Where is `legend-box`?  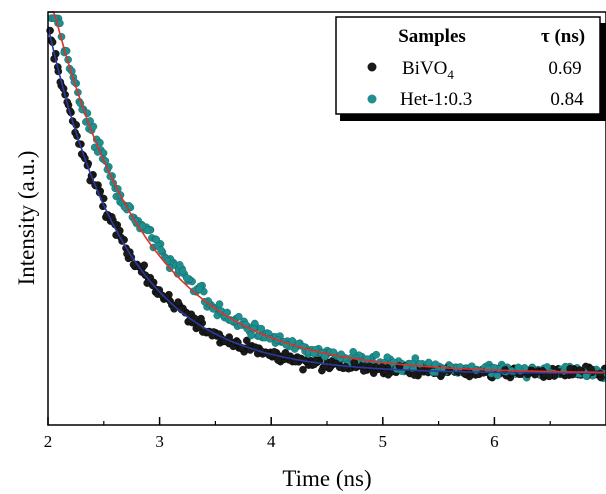 legend-box is located at coordinates (468, 65).